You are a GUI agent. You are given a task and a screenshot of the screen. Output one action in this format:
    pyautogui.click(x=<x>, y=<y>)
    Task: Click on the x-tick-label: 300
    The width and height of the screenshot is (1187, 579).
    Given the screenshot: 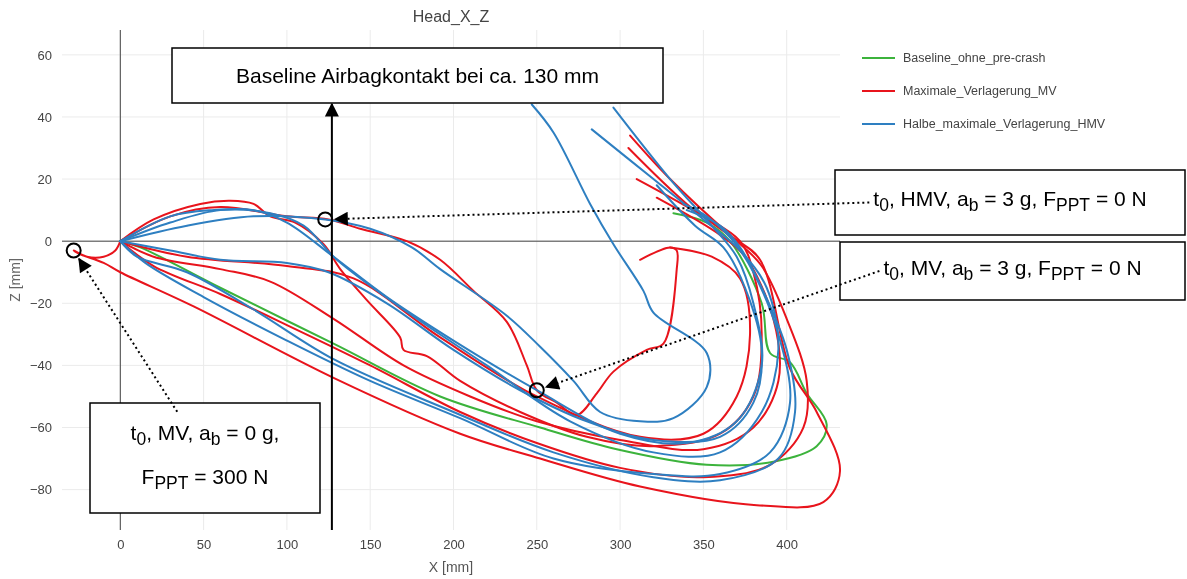 What is the action you would take?
    pyautogui.click(x=620, y=545)
    